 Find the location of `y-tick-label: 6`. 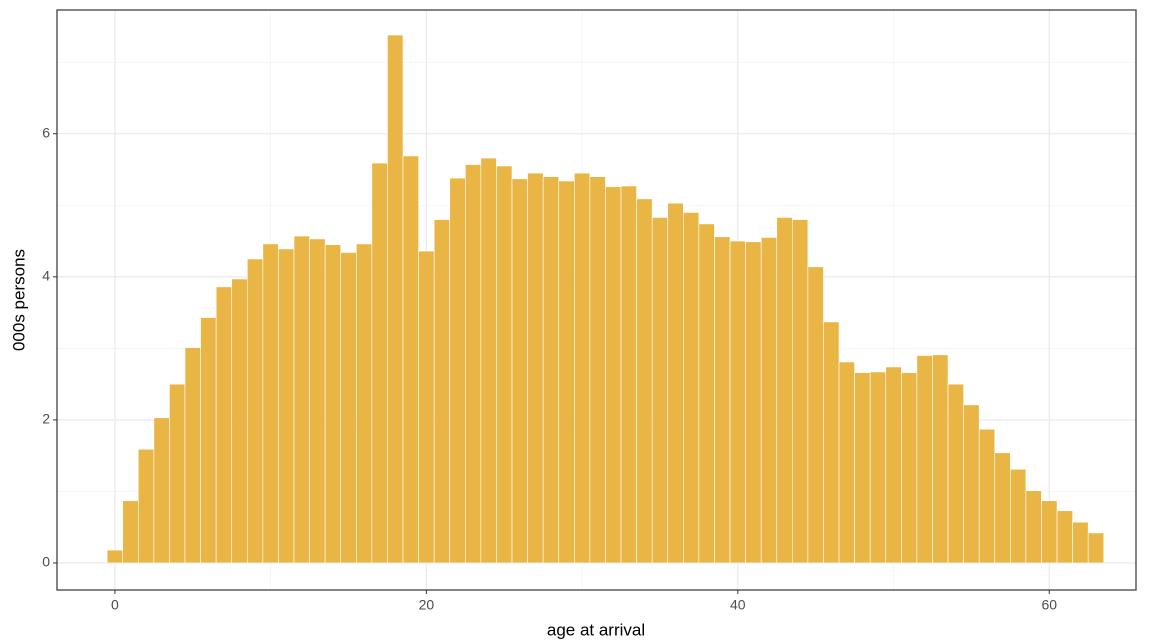

y-tick-label: 6 is located at coordinates (46, 132).